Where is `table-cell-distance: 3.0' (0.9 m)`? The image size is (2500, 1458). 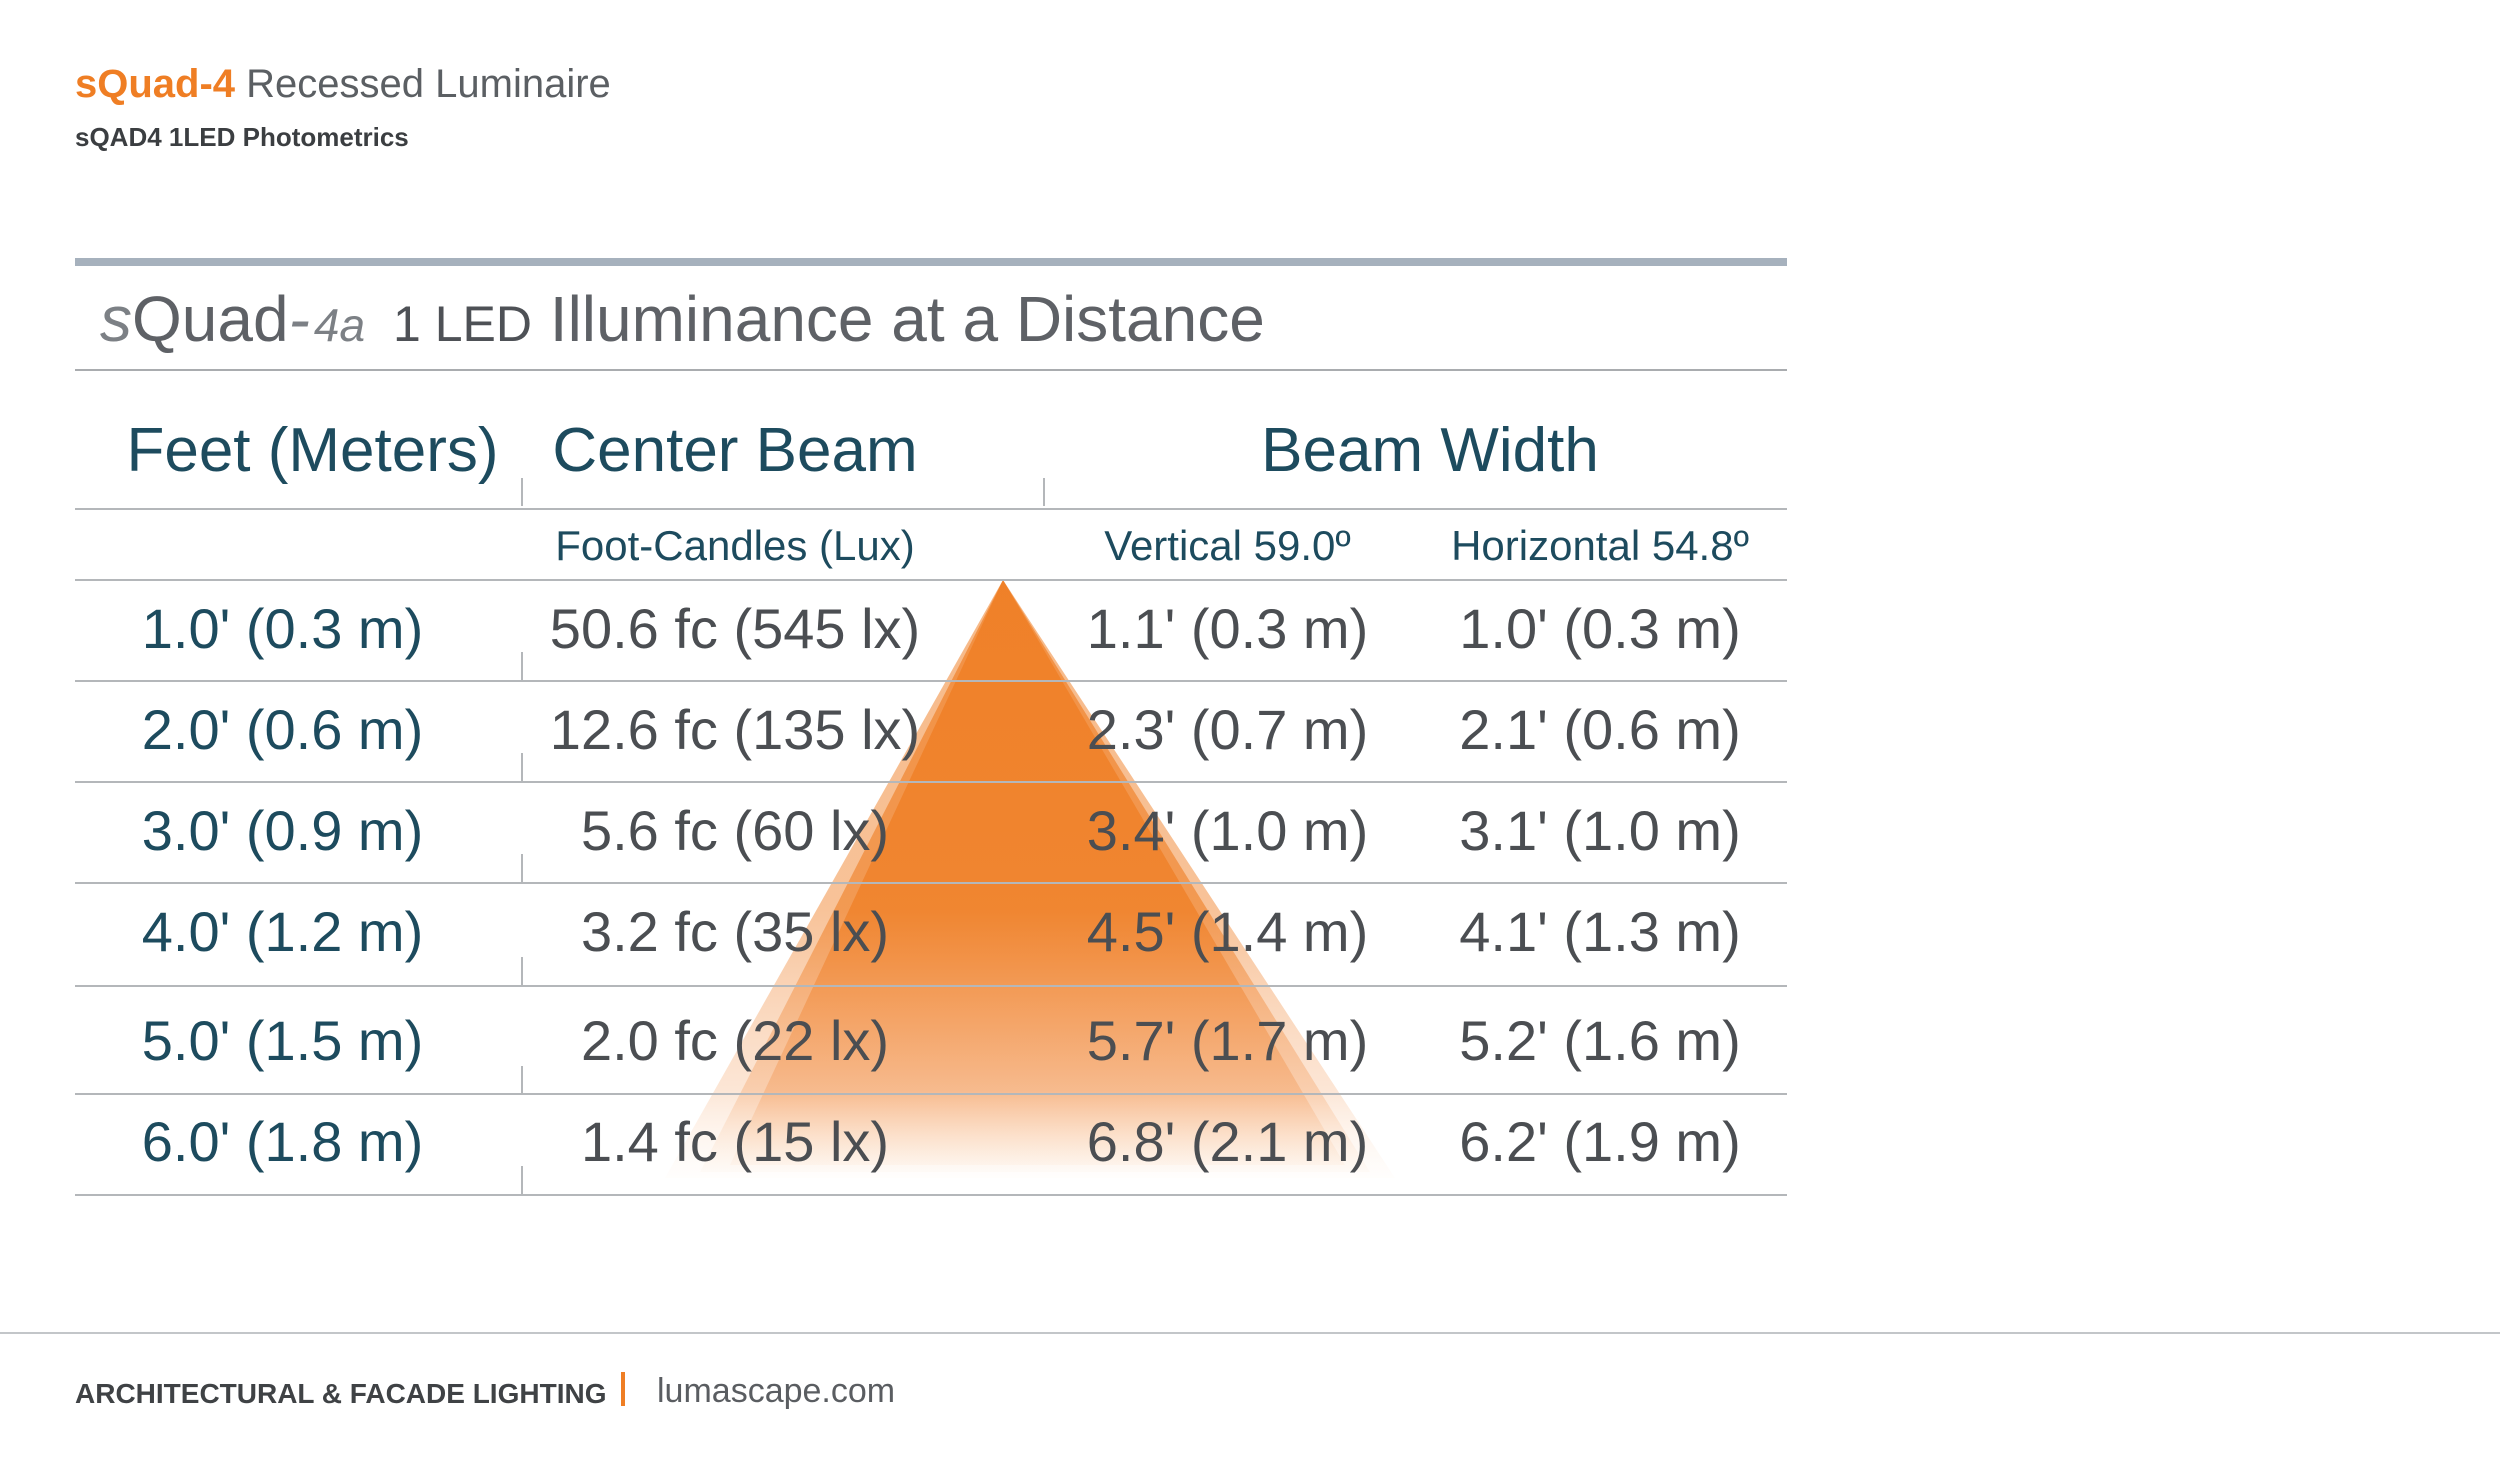 table-cell-distance: 3.0' (0.9 m) is located at coordinates (282, 830).